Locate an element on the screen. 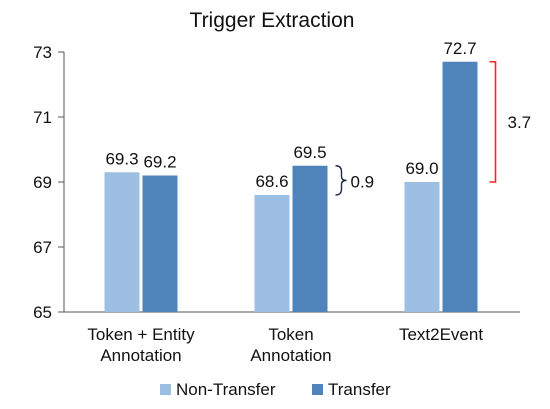 The width and height of the screenshot is (550, 409). difference-label: 0.9 is located at coordinates (363, 181).